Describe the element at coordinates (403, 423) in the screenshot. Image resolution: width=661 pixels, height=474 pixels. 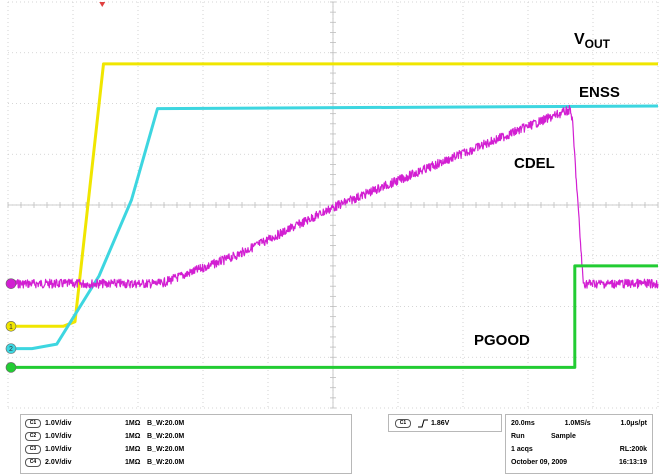
I see `trigger-channel-badge: C1` at that location.